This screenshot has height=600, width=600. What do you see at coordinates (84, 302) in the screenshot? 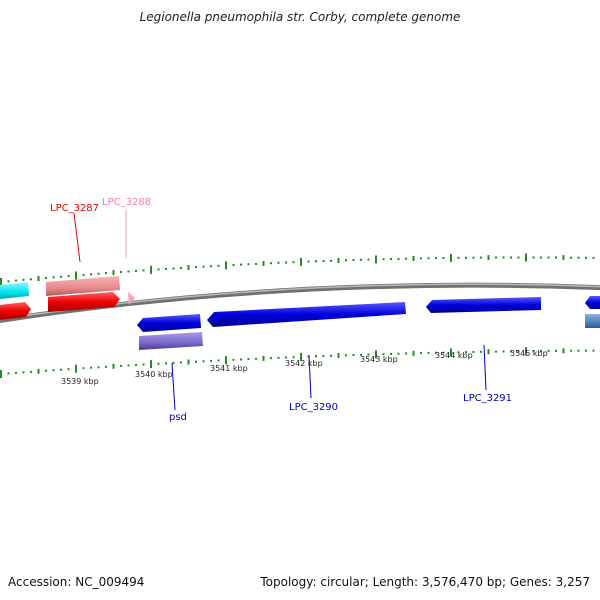
I see `gene-lpc-3287-arrow` at bounding box center [84, 302].